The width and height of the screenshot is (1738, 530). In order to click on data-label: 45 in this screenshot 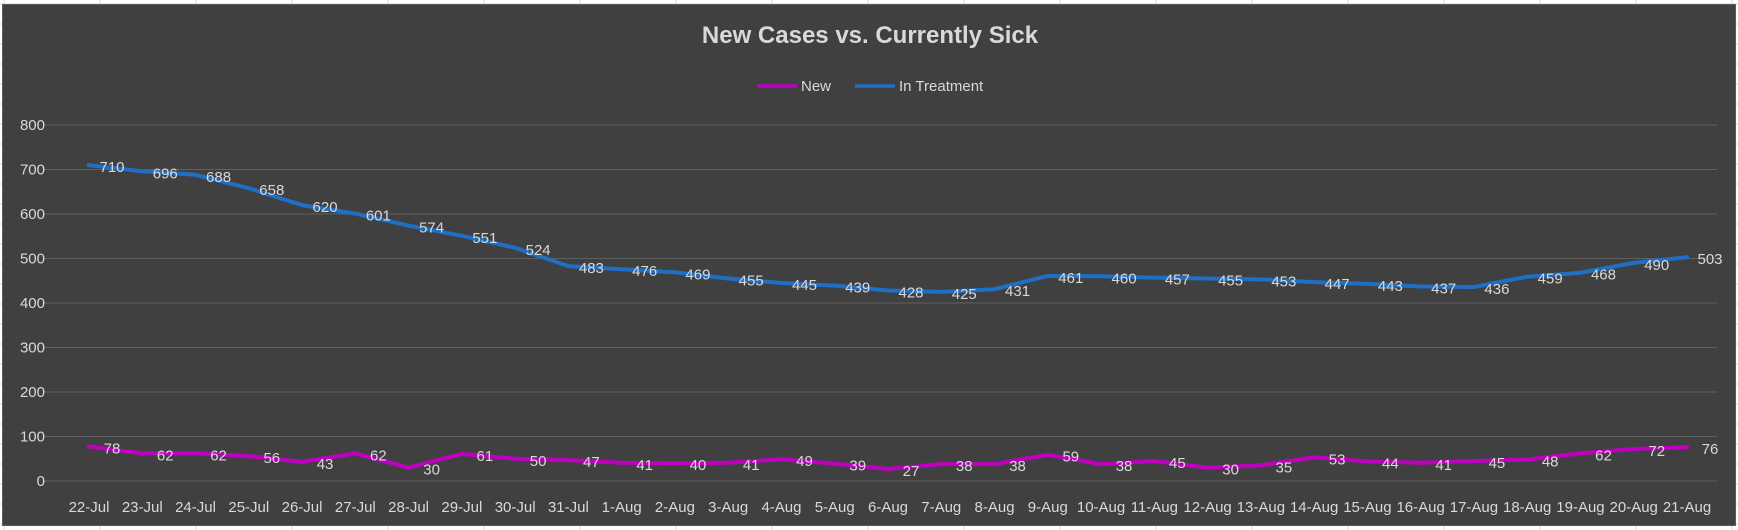, I will do `click(1177, 463)`.